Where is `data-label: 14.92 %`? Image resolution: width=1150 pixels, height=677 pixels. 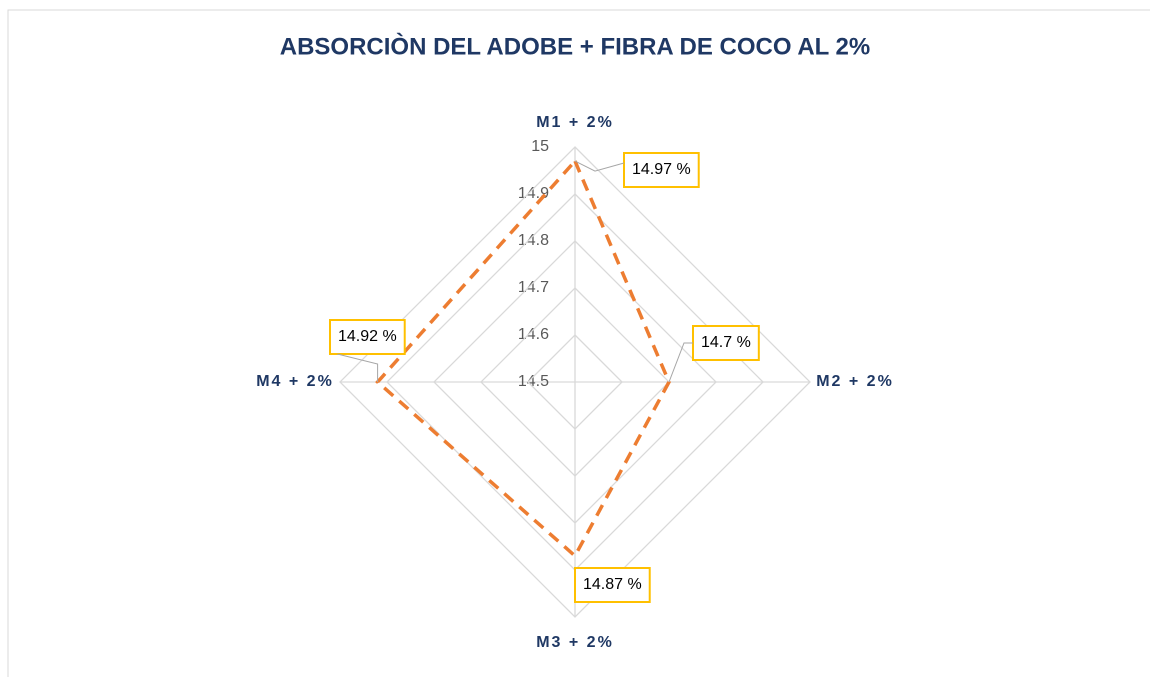
data-label: 14.92 % is located at coordinates (367, 350).